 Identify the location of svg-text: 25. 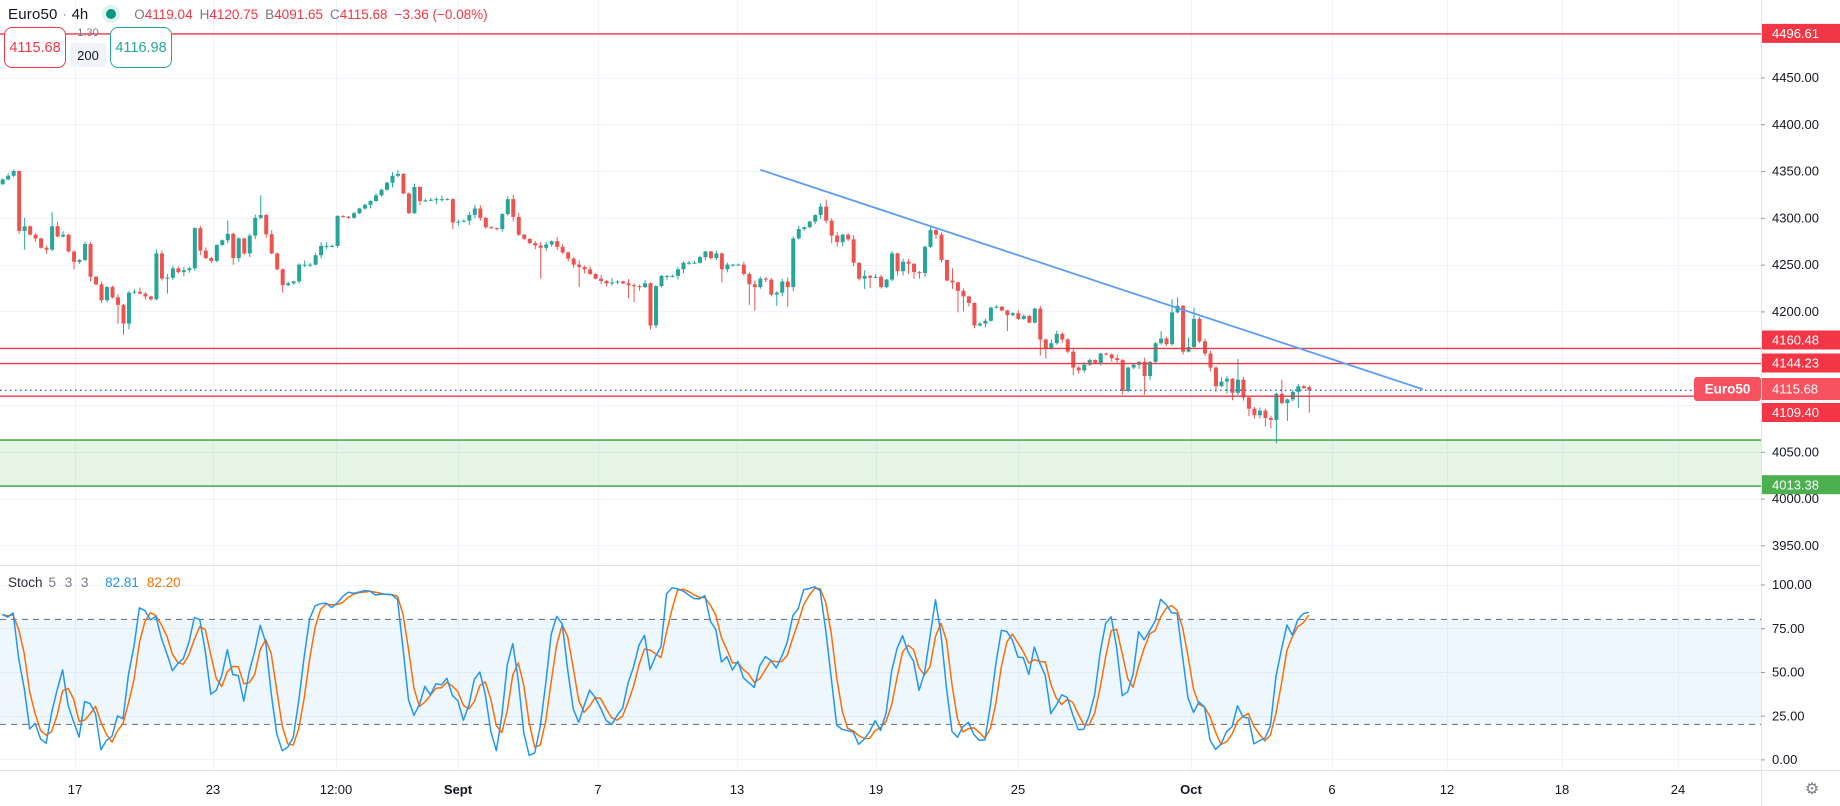
(1018, 789).